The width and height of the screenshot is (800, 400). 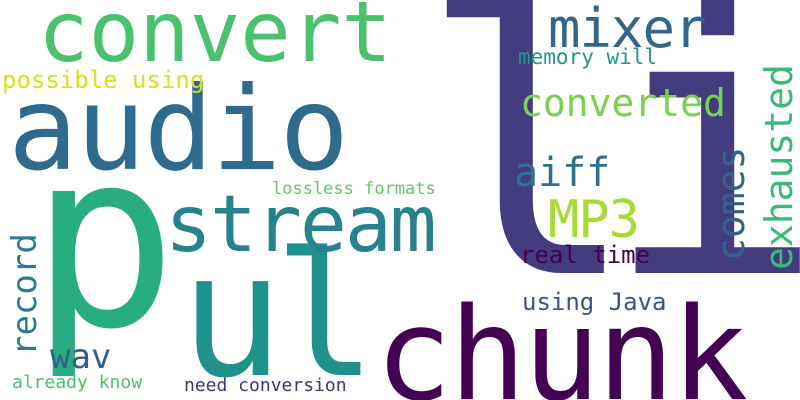 I want to click on word-possible-using: possible using, so click(x=103, y=80).